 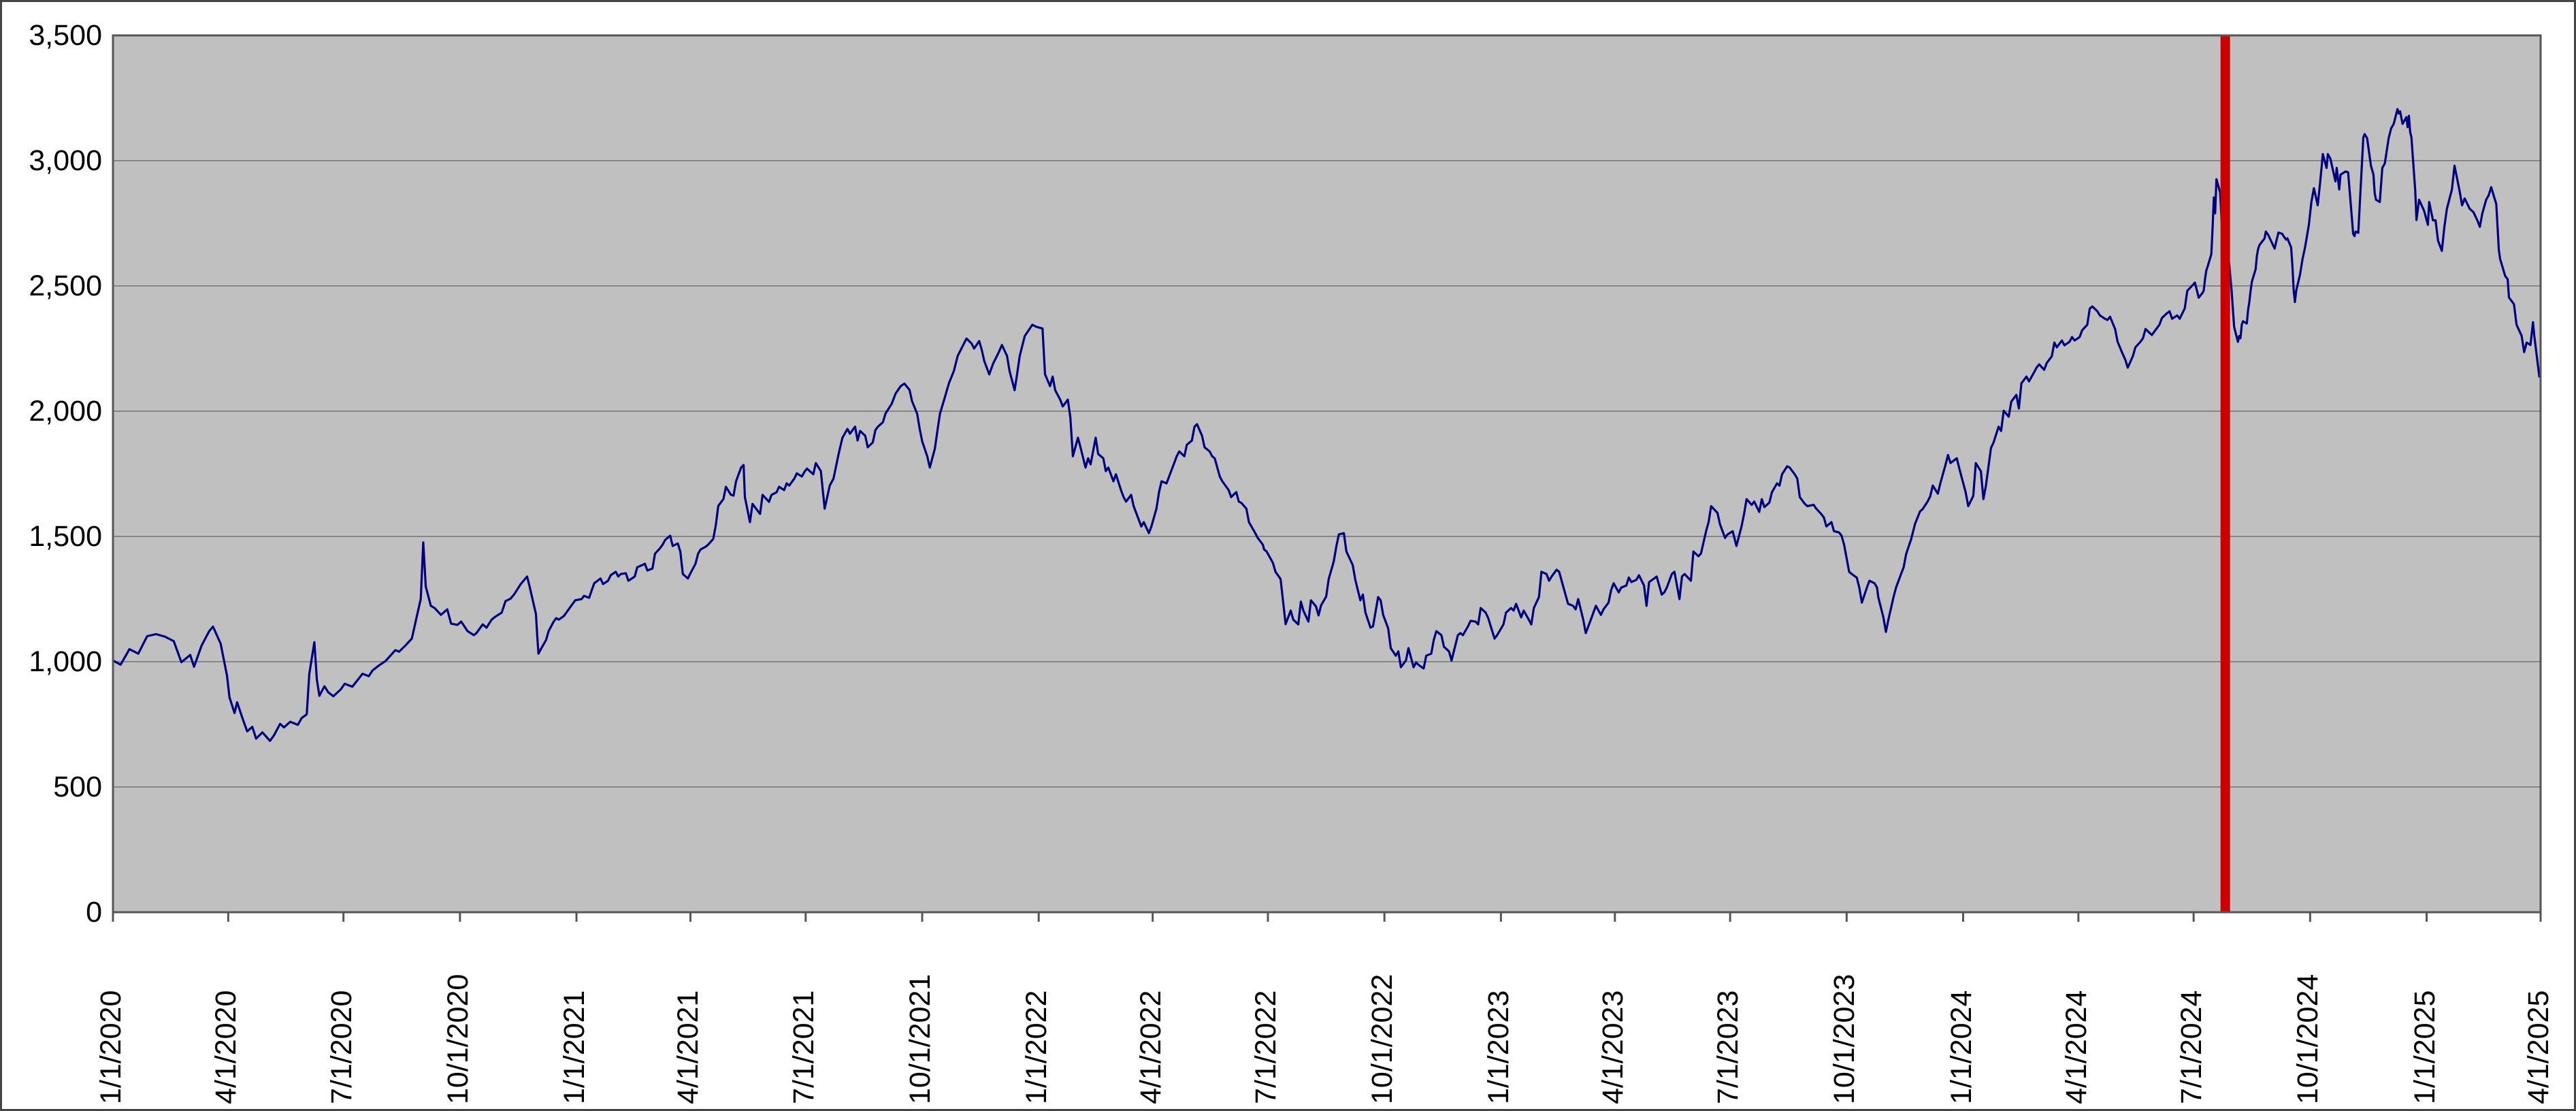 What do you see at coordinates (65, 286) in the screenshot?
I see `y-axis-label: 2,500` at bounding box center [65, 286].